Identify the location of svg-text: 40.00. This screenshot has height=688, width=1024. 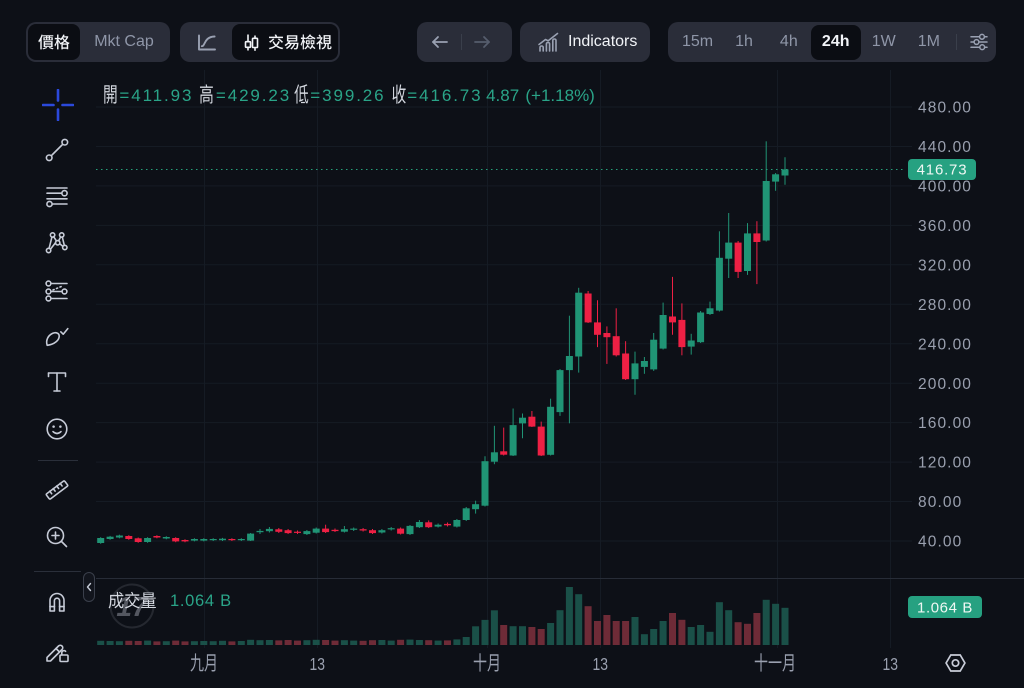
(940, 542).